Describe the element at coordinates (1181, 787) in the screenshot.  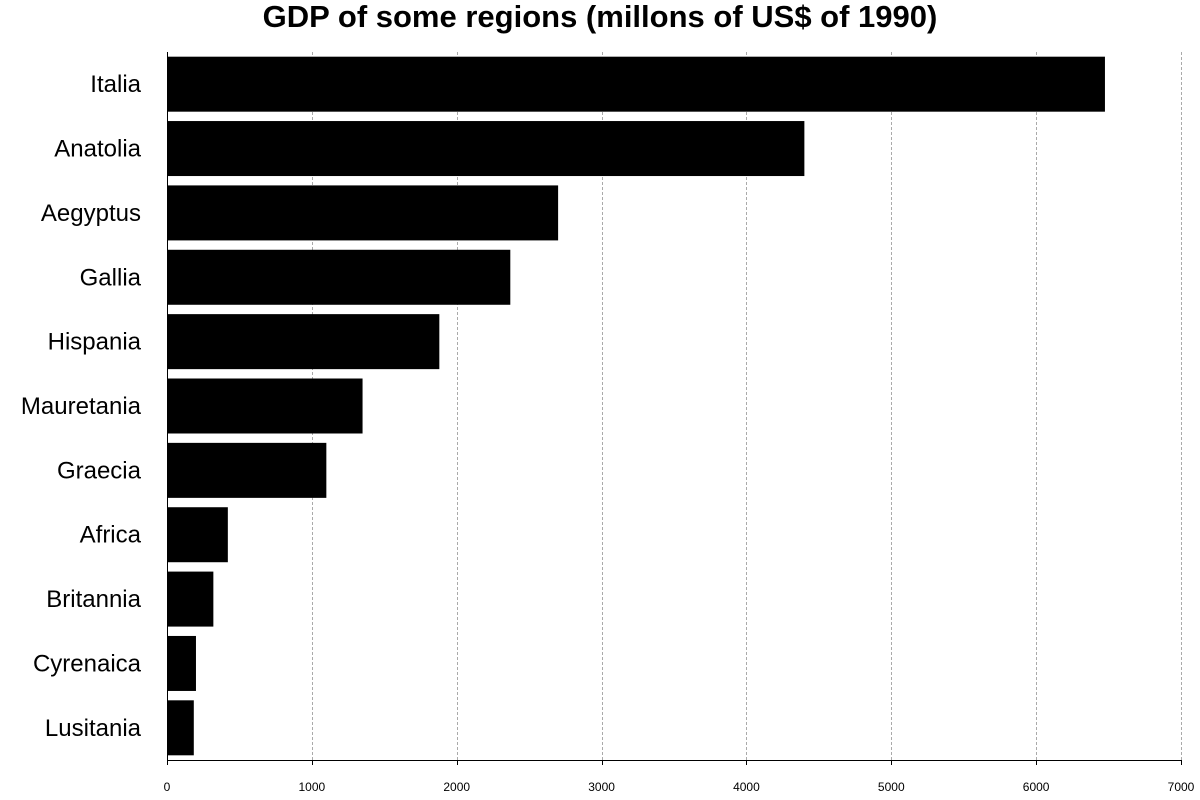
I see `x-tick-label: 7000` at that location.